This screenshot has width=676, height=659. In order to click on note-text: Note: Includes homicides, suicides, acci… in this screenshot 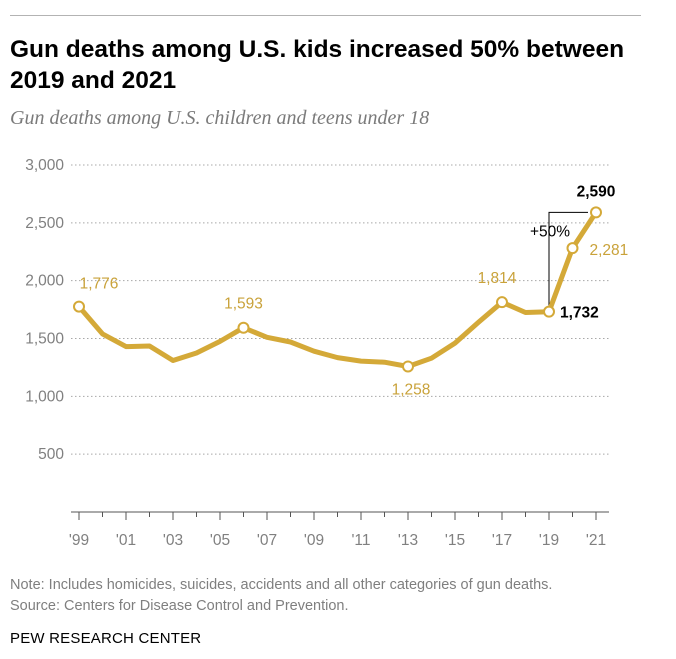, I will do `click(281, 585)`.